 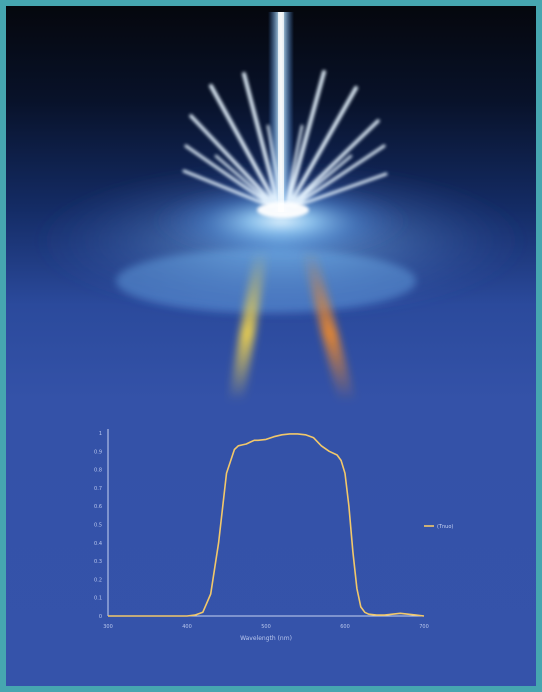 I want to click on x-tick-label: 400, so click(x=187, y=627).